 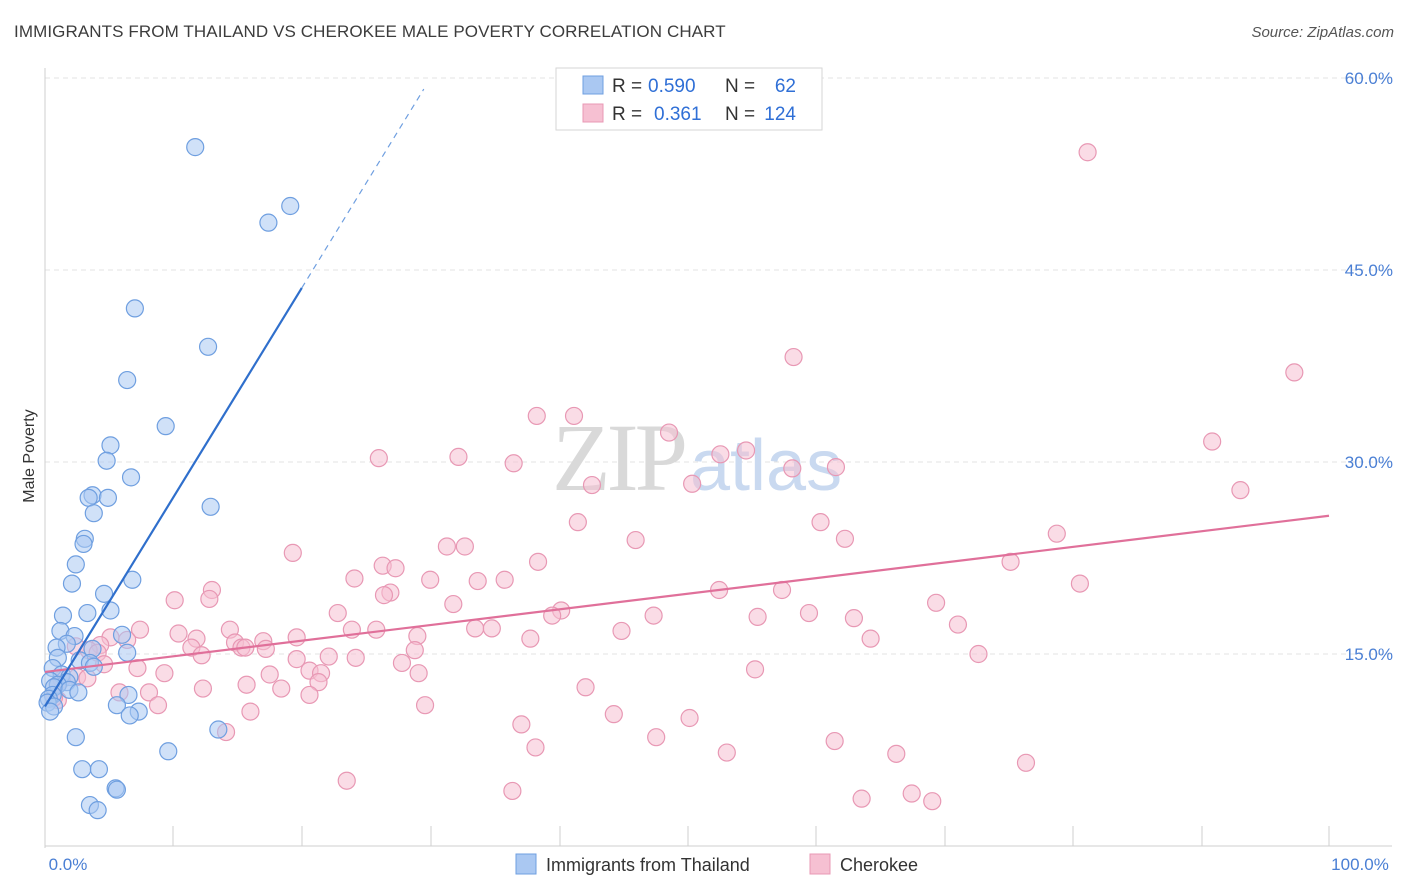 I want to click on y-tick-labels: 15.0% 30.0% 45.0% 60.0%, so click(x=1369, y=366).